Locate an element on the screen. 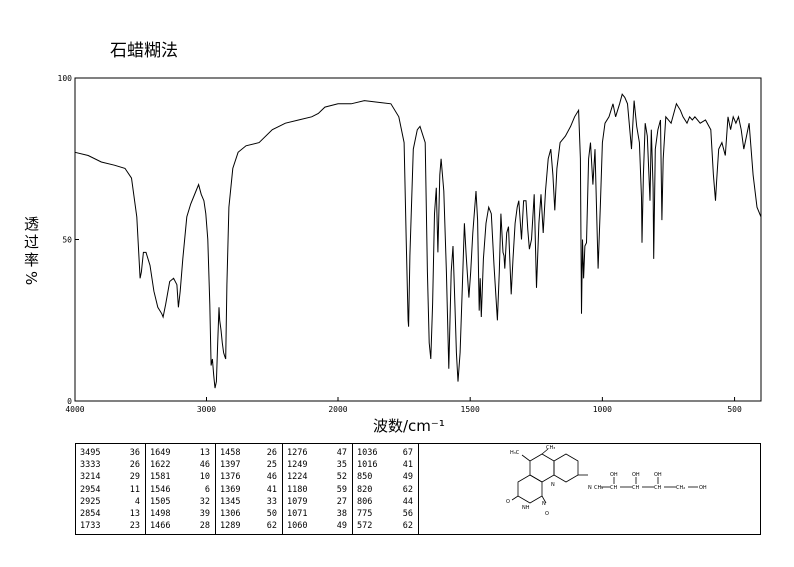 The height and width of the screenshot is (567, 794). methyl-right-label: CH₃ is located at coordinates (550, 448).